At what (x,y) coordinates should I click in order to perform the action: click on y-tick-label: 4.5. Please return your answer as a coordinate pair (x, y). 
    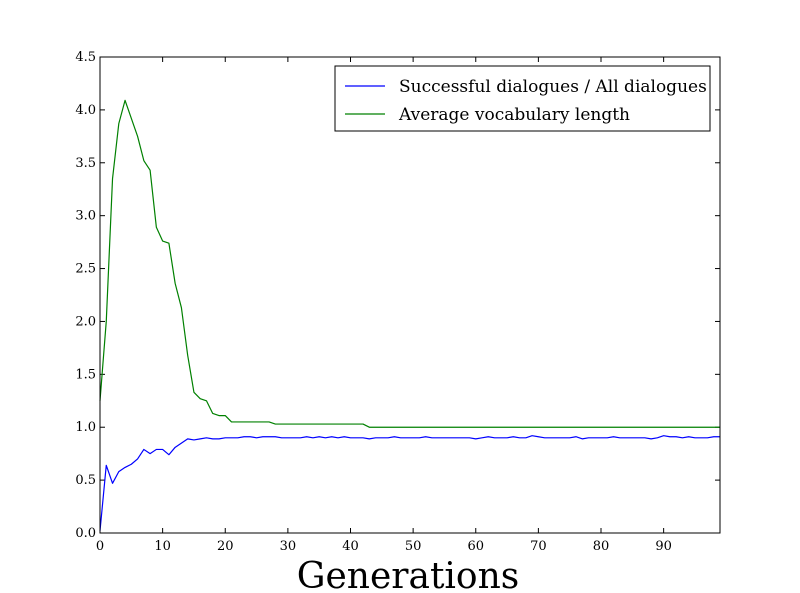
    Looking at the image, I should click on (85, 57).